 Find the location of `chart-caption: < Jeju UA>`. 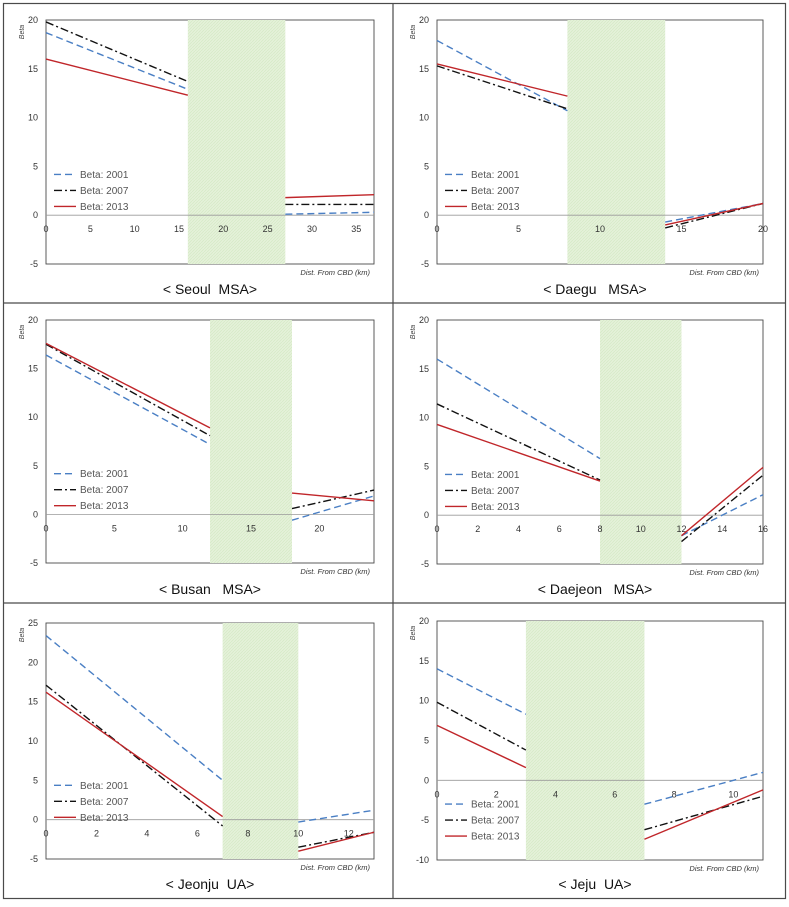

chart-caption: < Jeju UA> is located at coordinates (594, 884).